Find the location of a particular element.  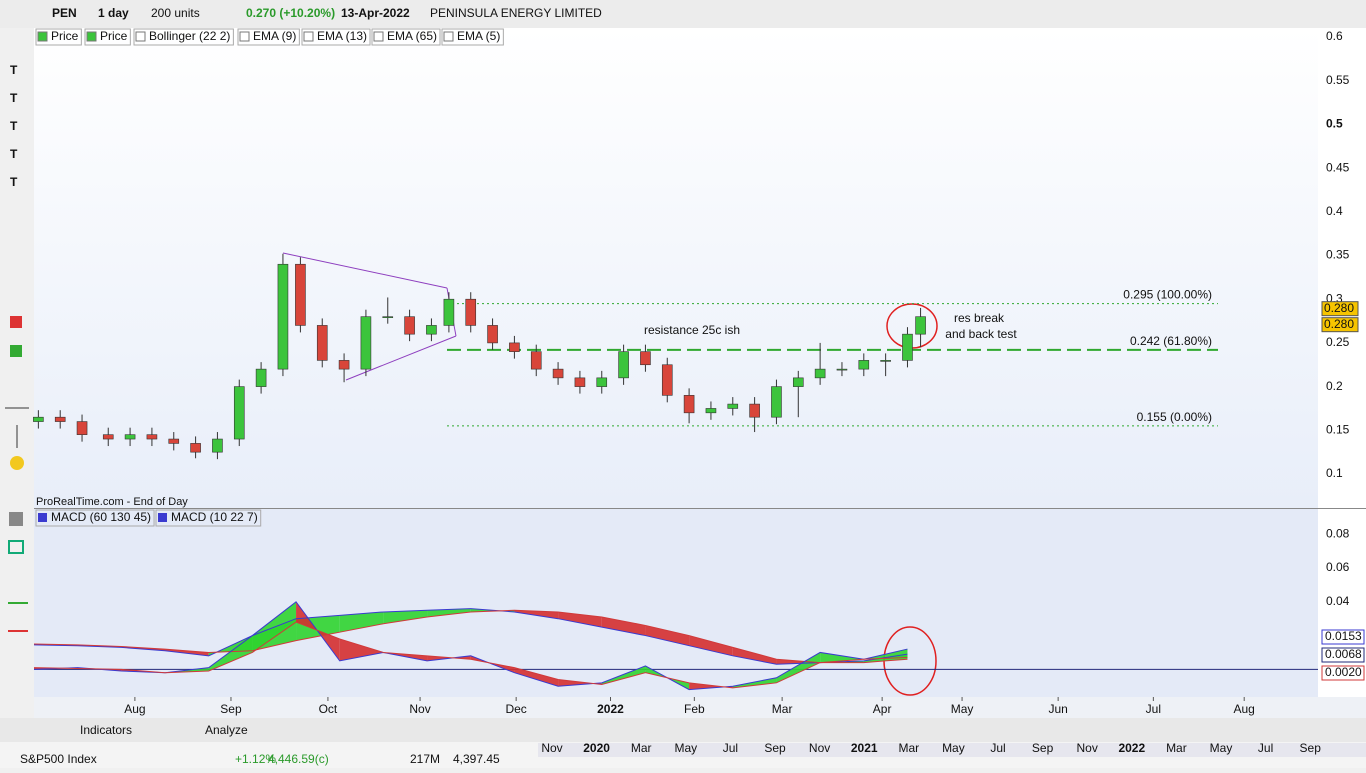

x-tick-label: May is located at coordinates (962, 709).